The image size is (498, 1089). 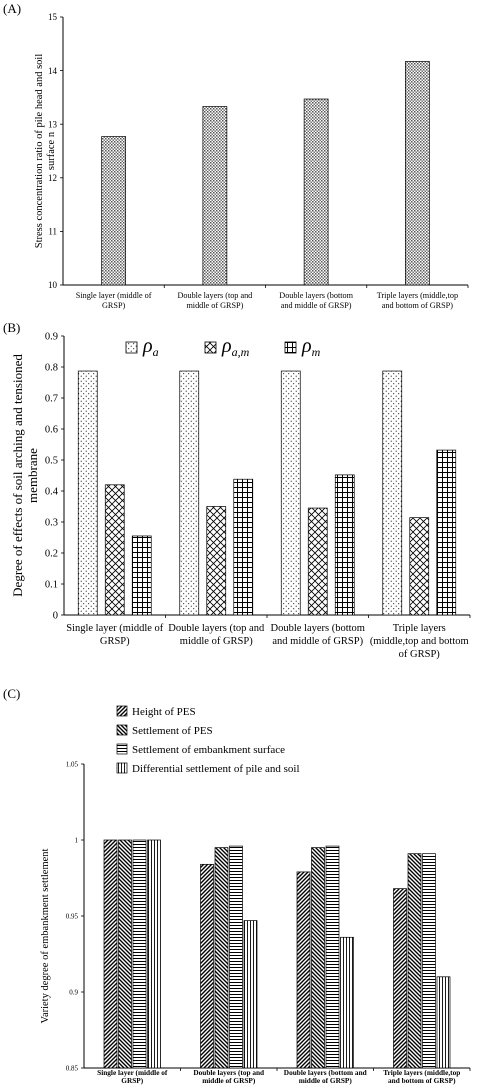 What do you see at coordinates (77, 840) in the screenshot?
I see `y-tick-label: 1` at bounding box center [77, 840].